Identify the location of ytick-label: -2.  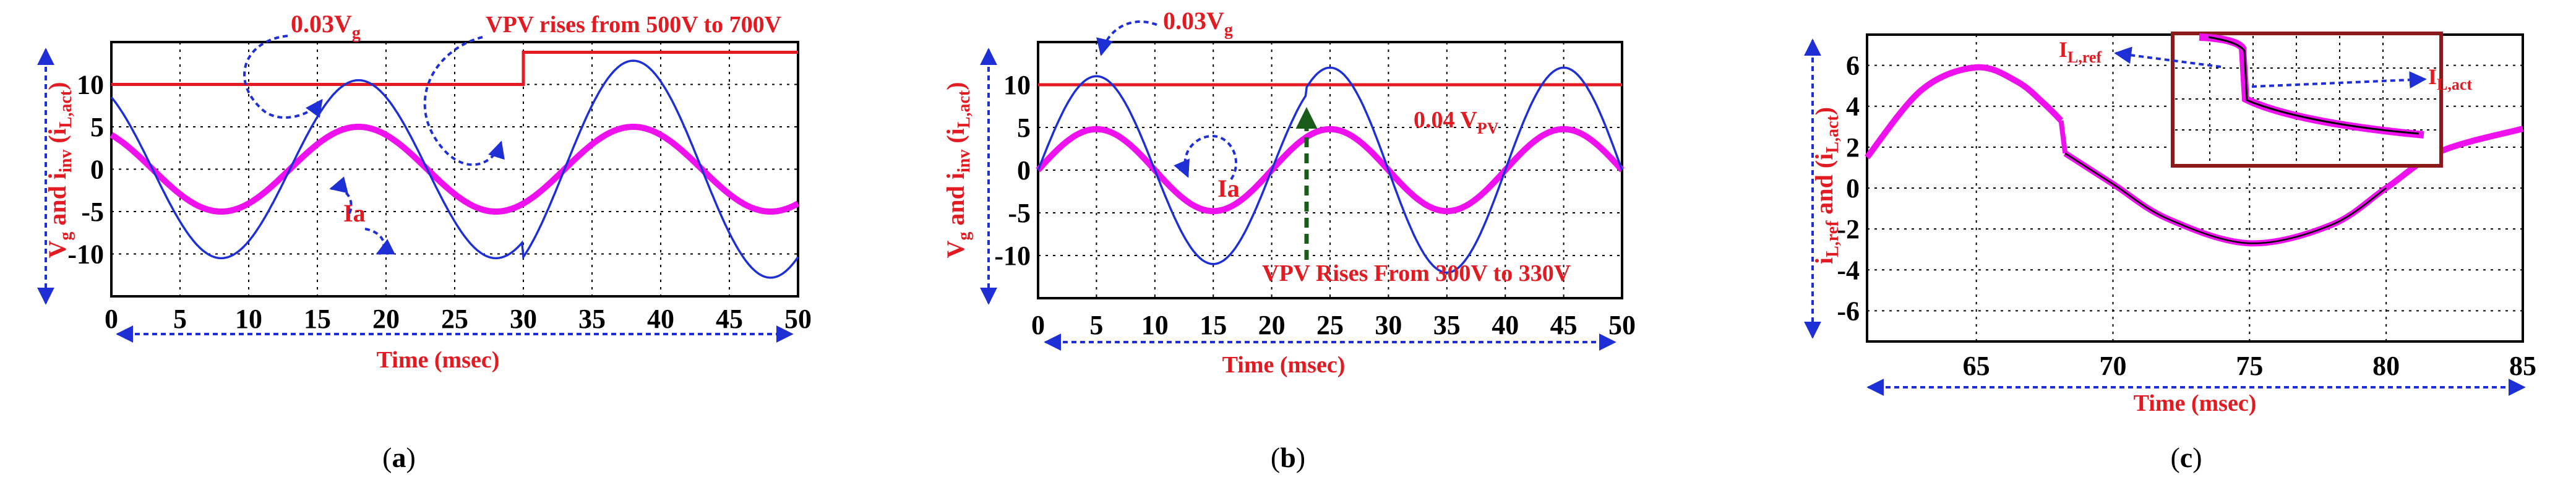
(1848, 229).